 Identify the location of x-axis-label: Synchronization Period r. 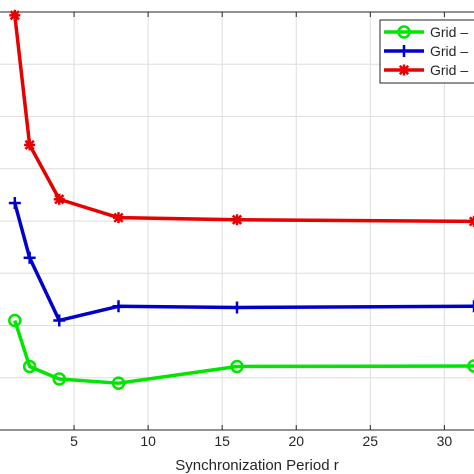
(256, 465).